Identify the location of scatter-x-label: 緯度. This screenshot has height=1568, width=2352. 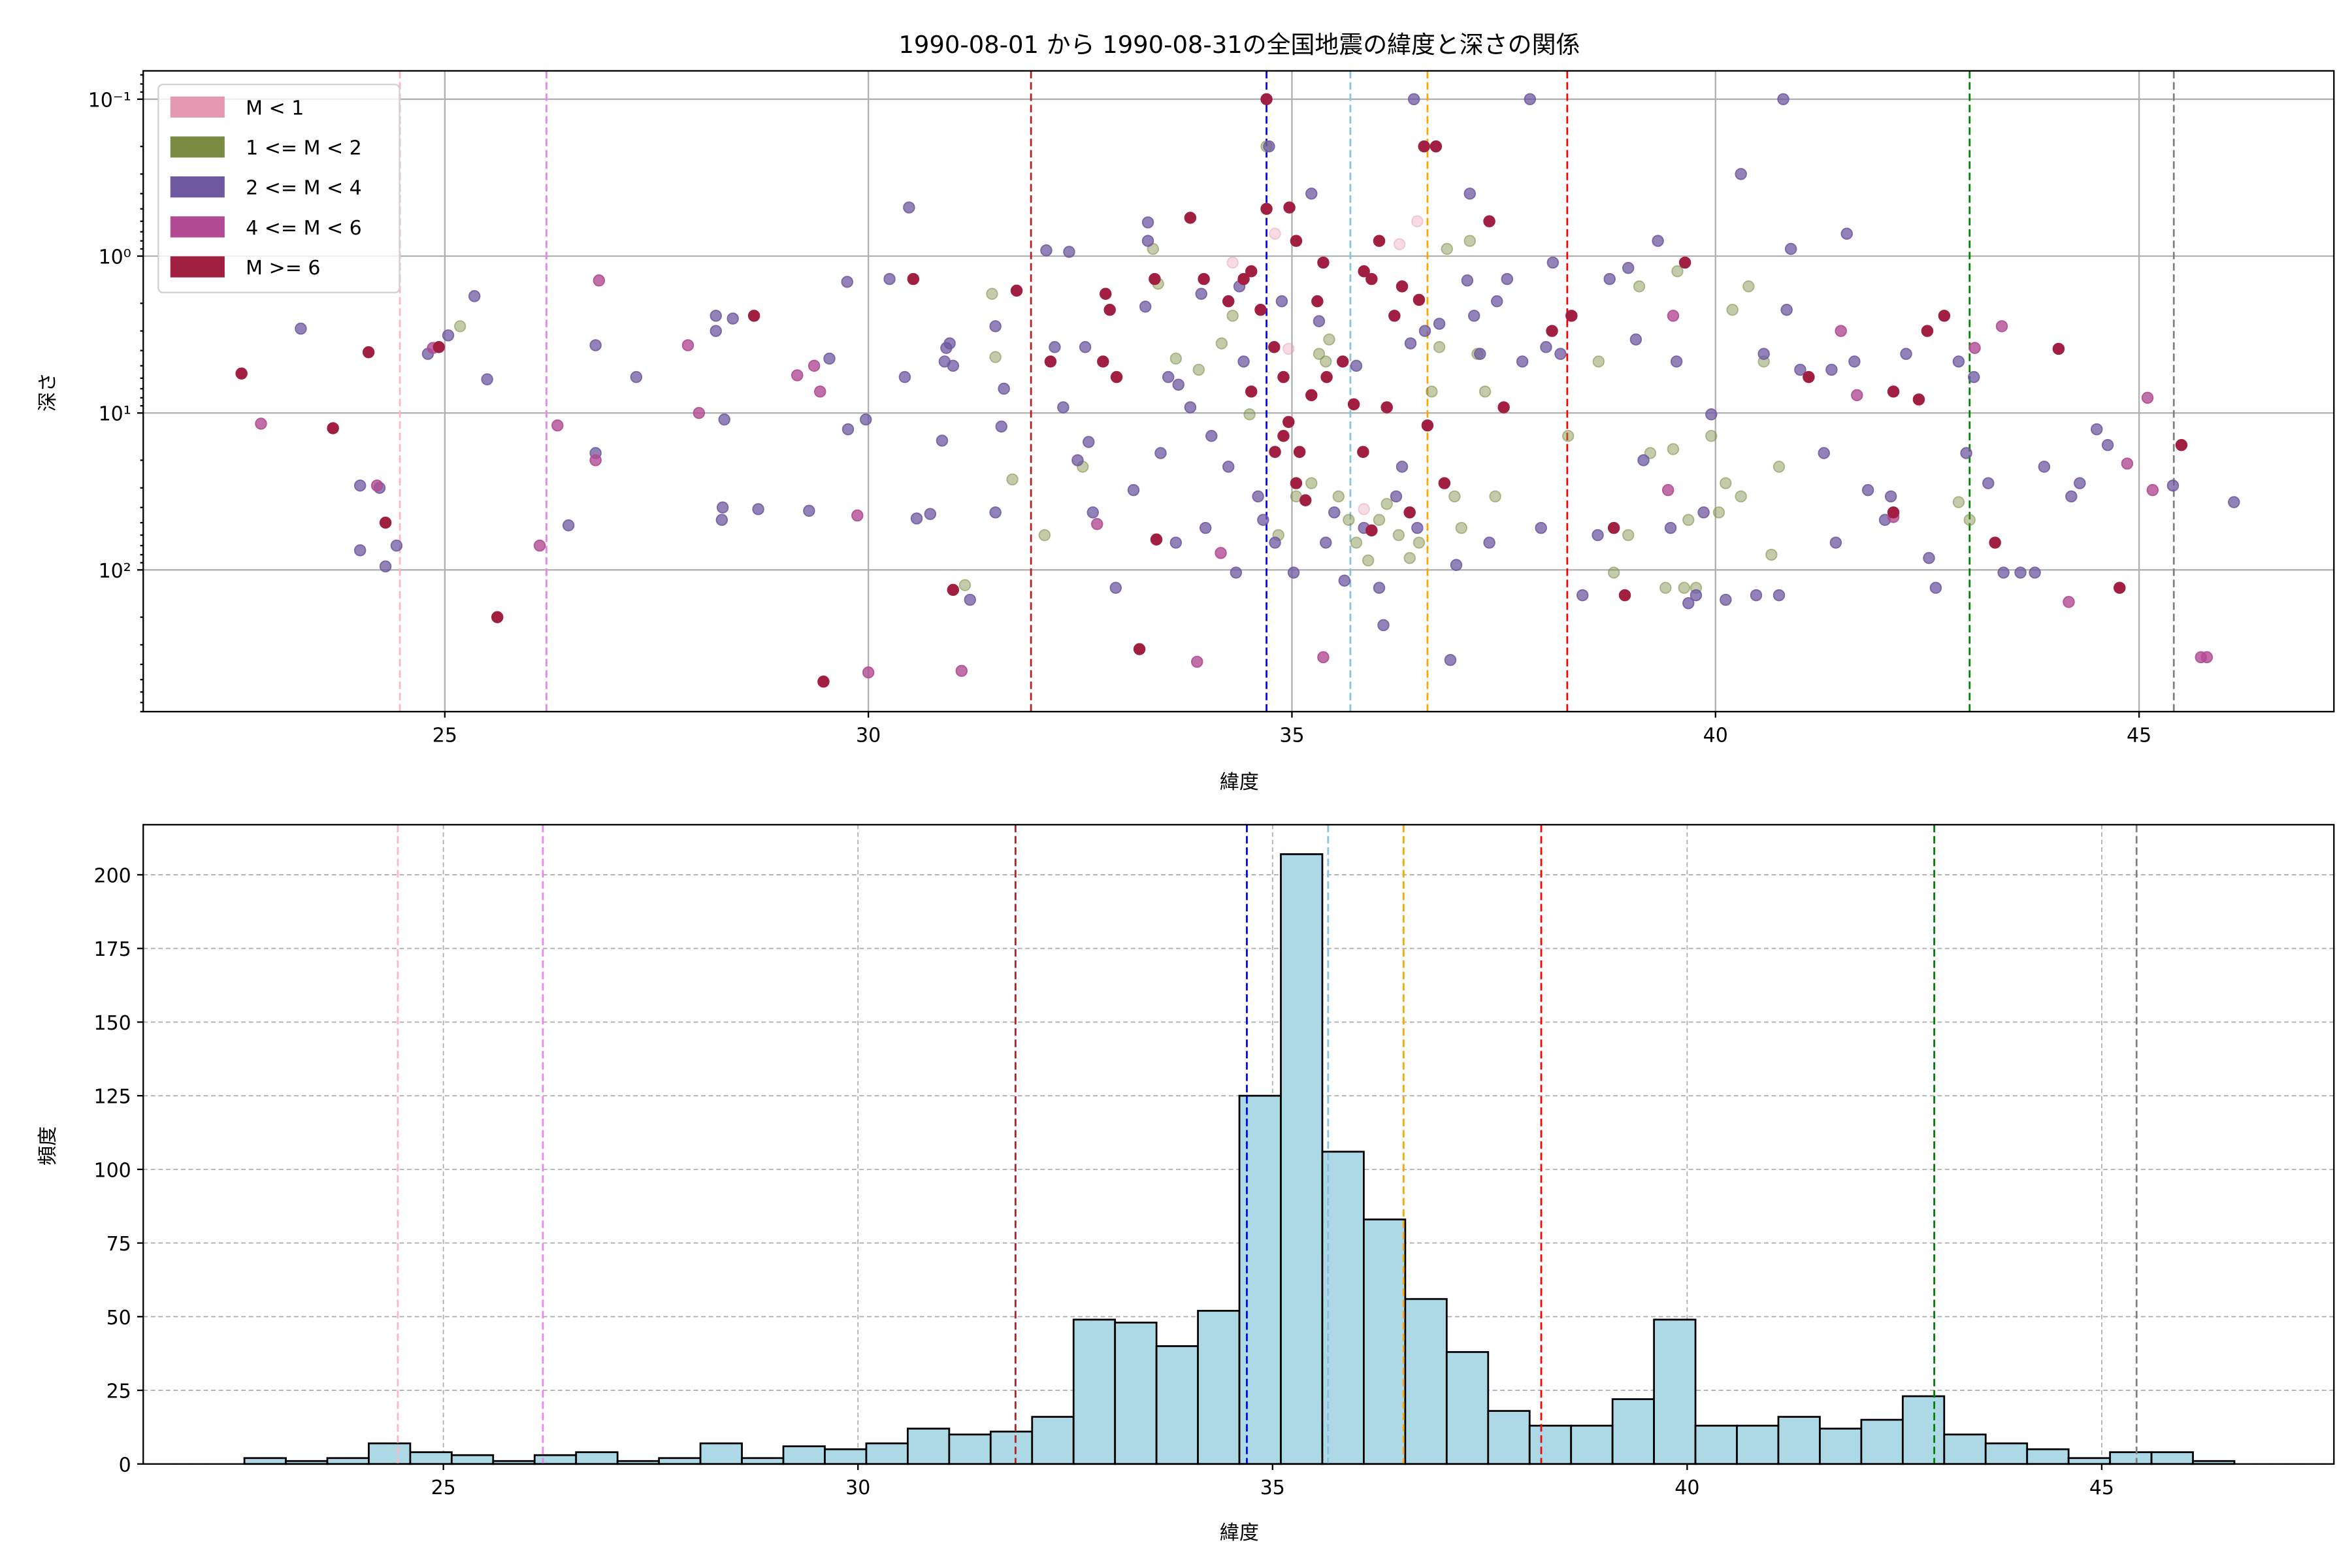
(1239, 782).